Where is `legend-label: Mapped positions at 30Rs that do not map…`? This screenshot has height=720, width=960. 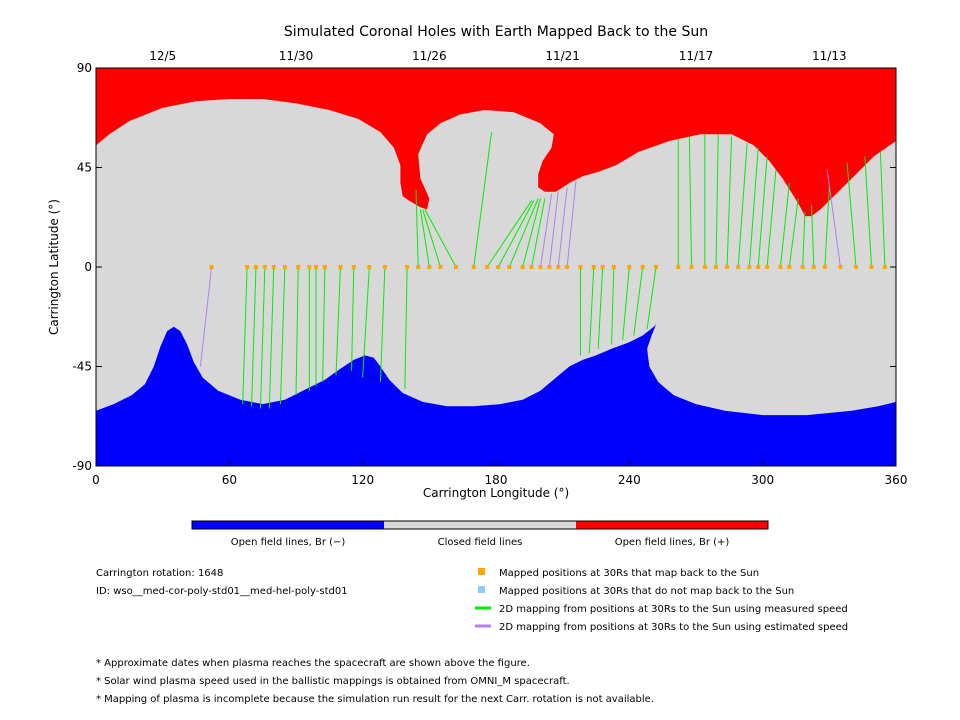 legend-label: Mapped positions at 30Rs that do not map… is located at coordinates (646, 591).